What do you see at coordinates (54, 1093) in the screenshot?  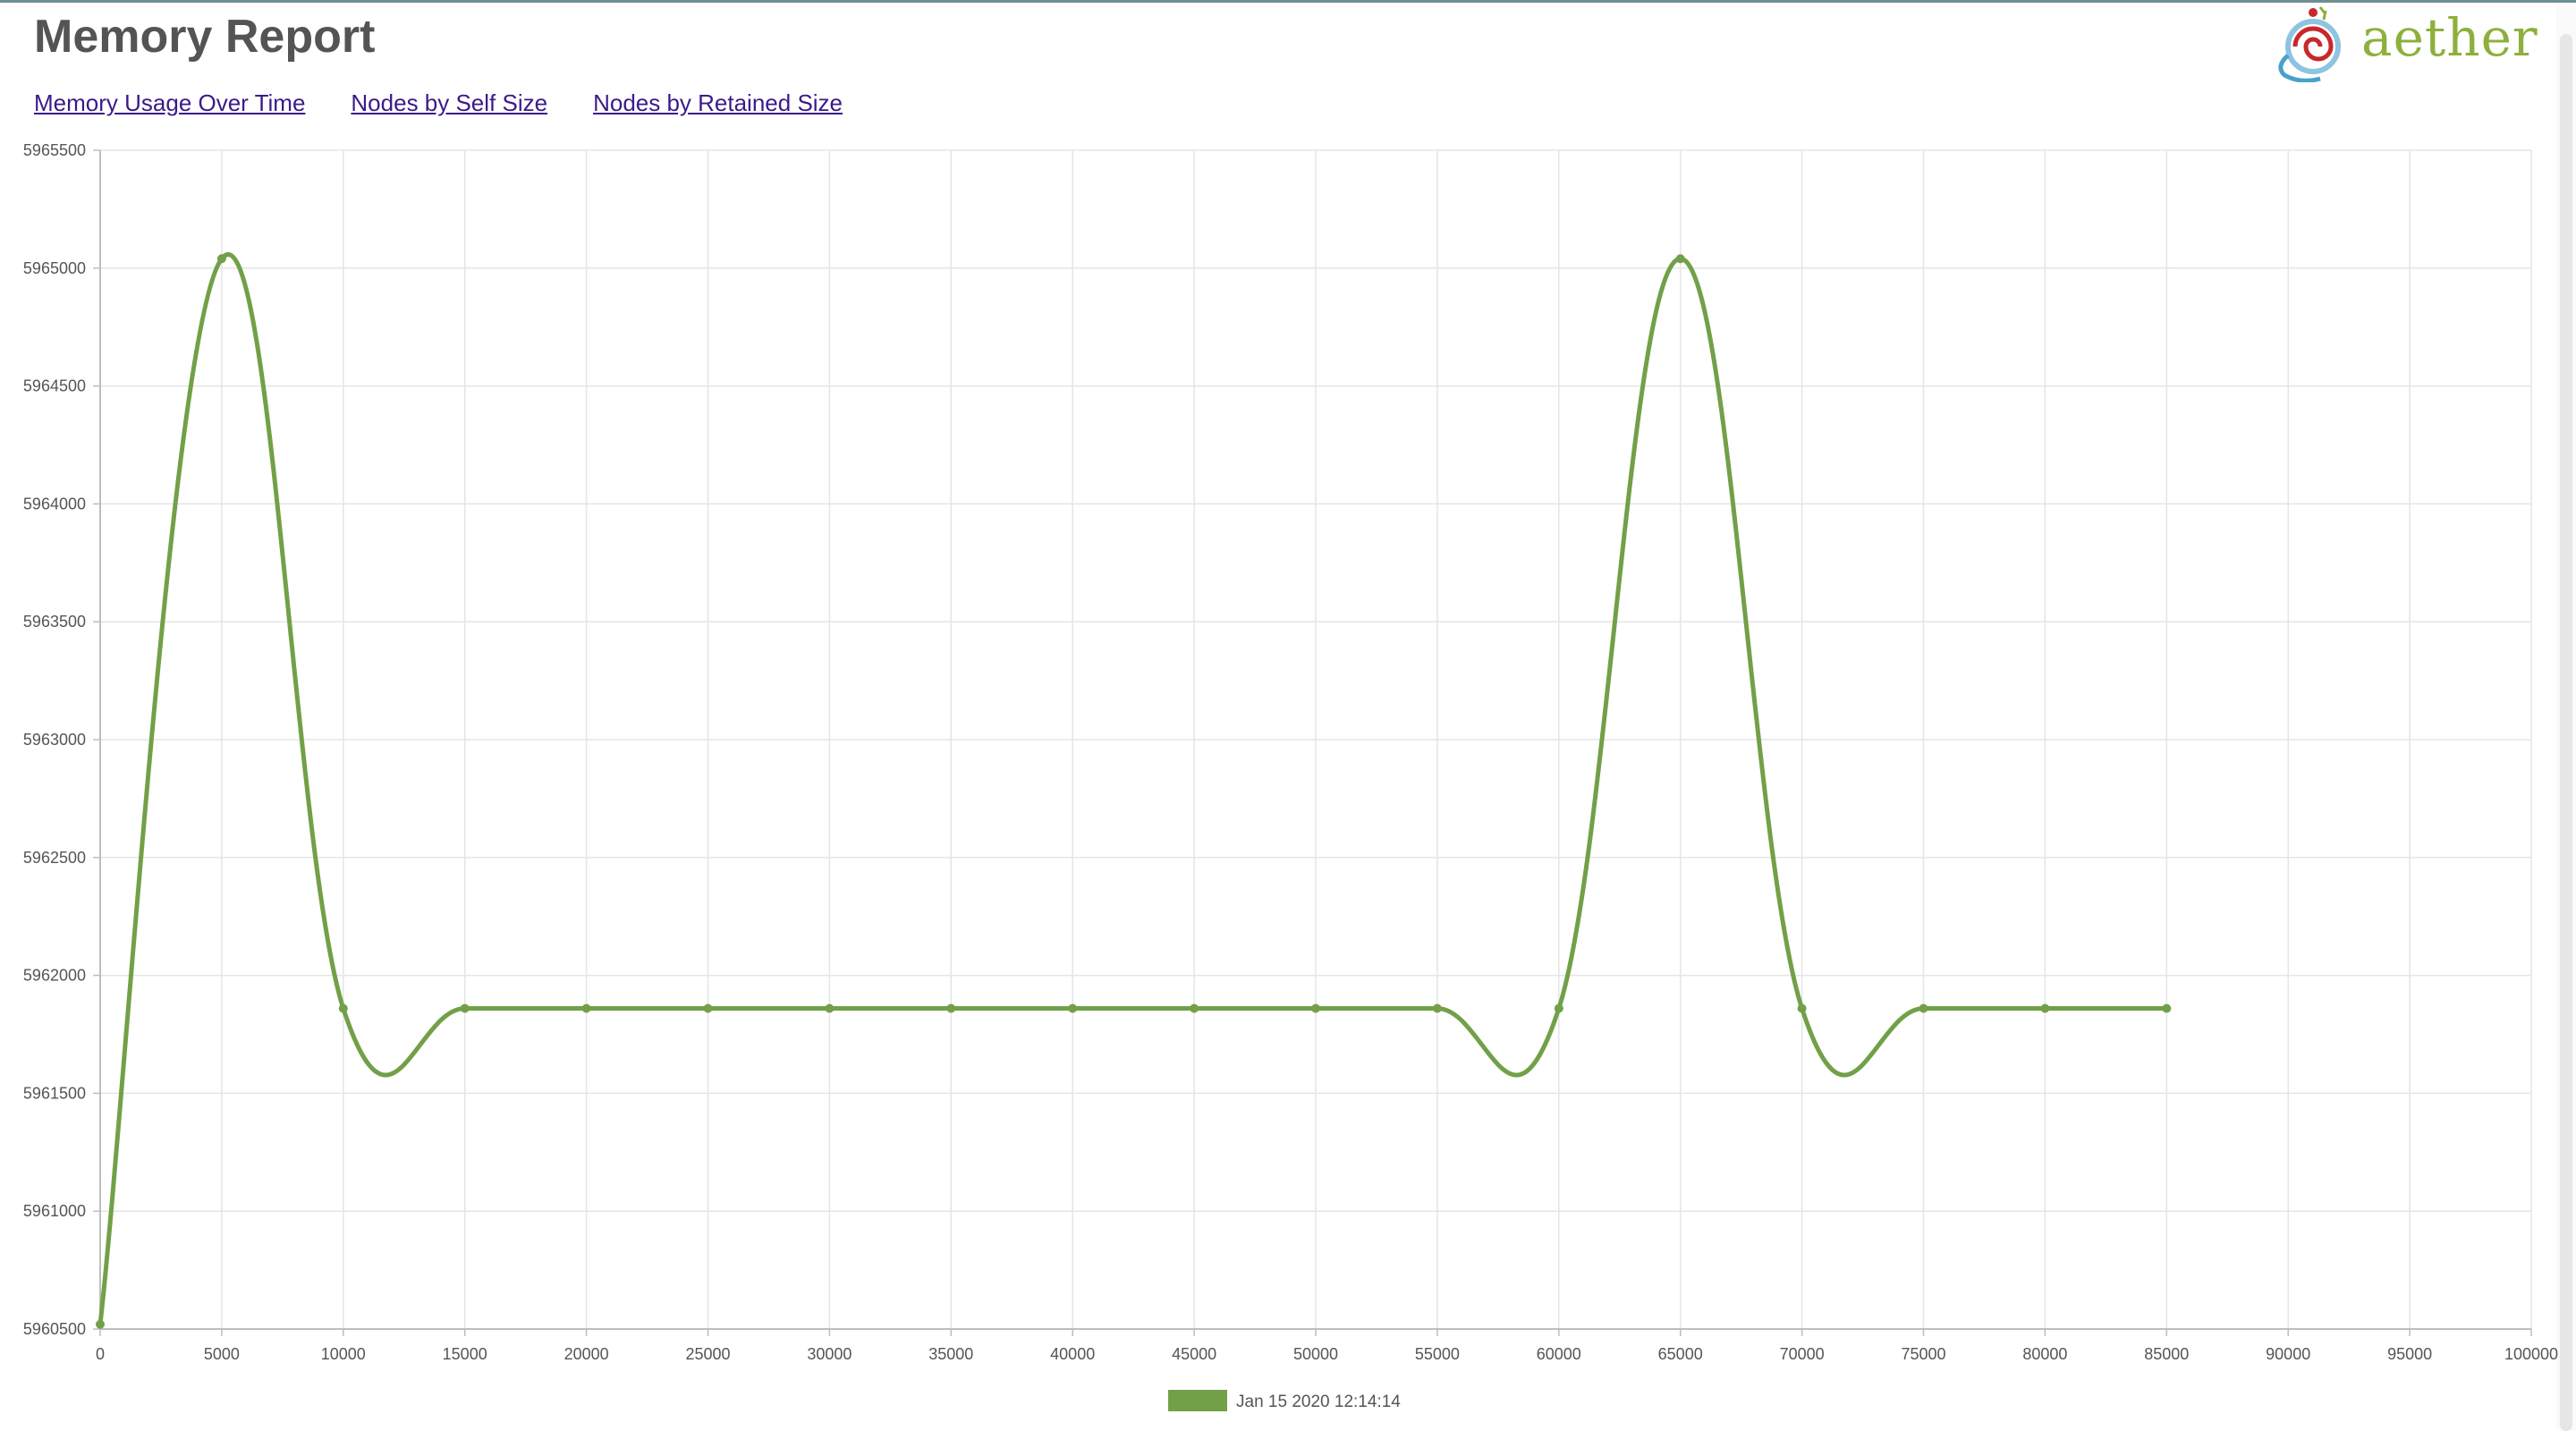 I see `y-tick-label: 5961500` at bounding box center [54, 1093].